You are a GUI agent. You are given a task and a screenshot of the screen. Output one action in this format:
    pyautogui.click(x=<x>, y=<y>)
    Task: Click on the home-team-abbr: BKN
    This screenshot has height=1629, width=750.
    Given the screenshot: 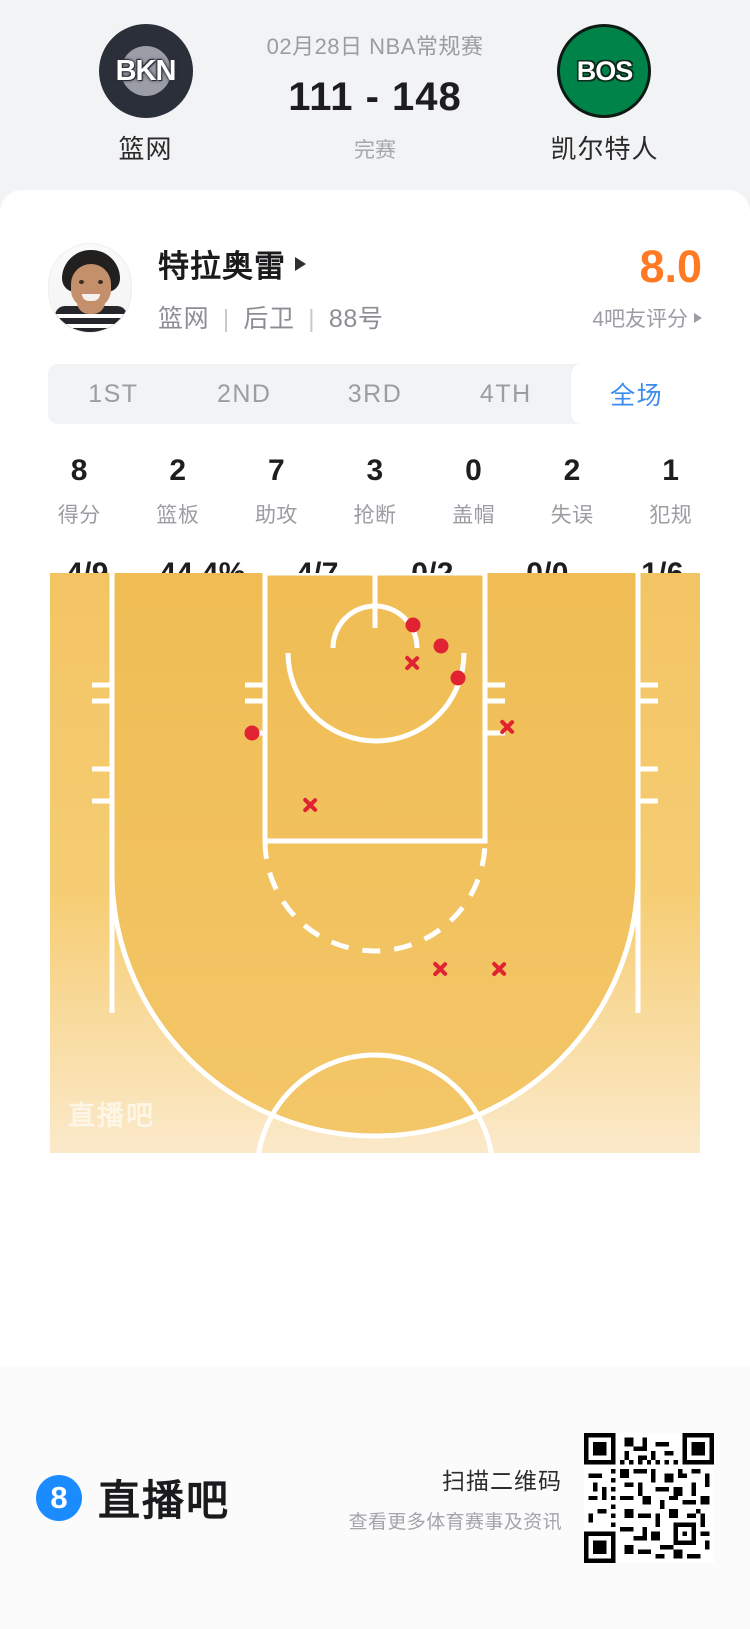 What is the action you would take?
    pyautogui.click(x=146, y=70)
    